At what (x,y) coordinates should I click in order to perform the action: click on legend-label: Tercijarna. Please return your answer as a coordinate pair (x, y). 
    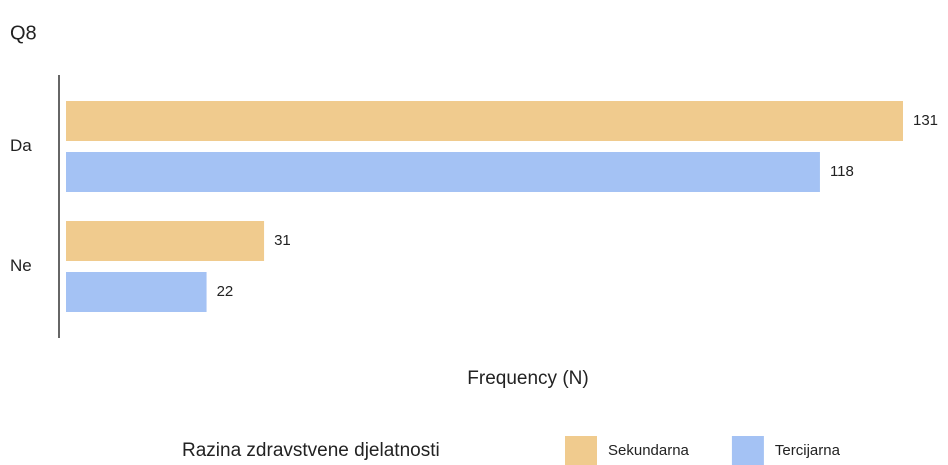
    Looking at the image, I should click on (808, 450).